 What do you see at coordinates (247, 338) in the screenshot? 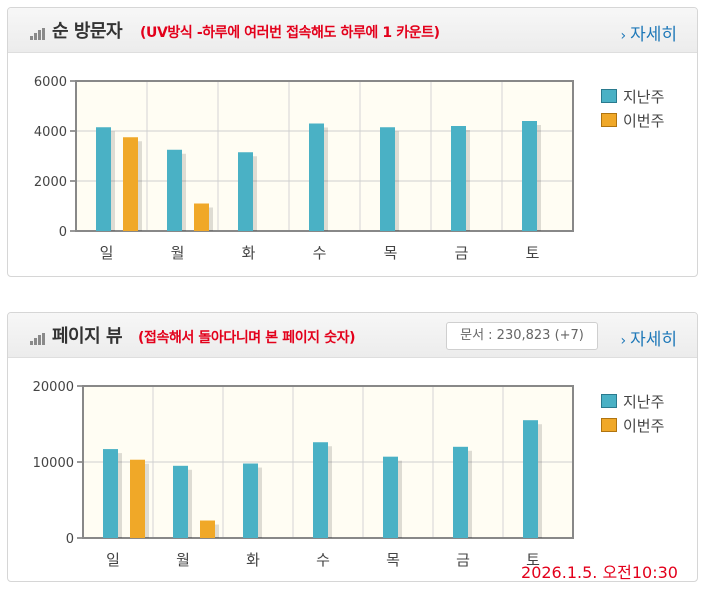
I see `panel-subtitle: (접속해서 돌아다니며 본 페이지 숫자)` at bounding box center [247, 338].